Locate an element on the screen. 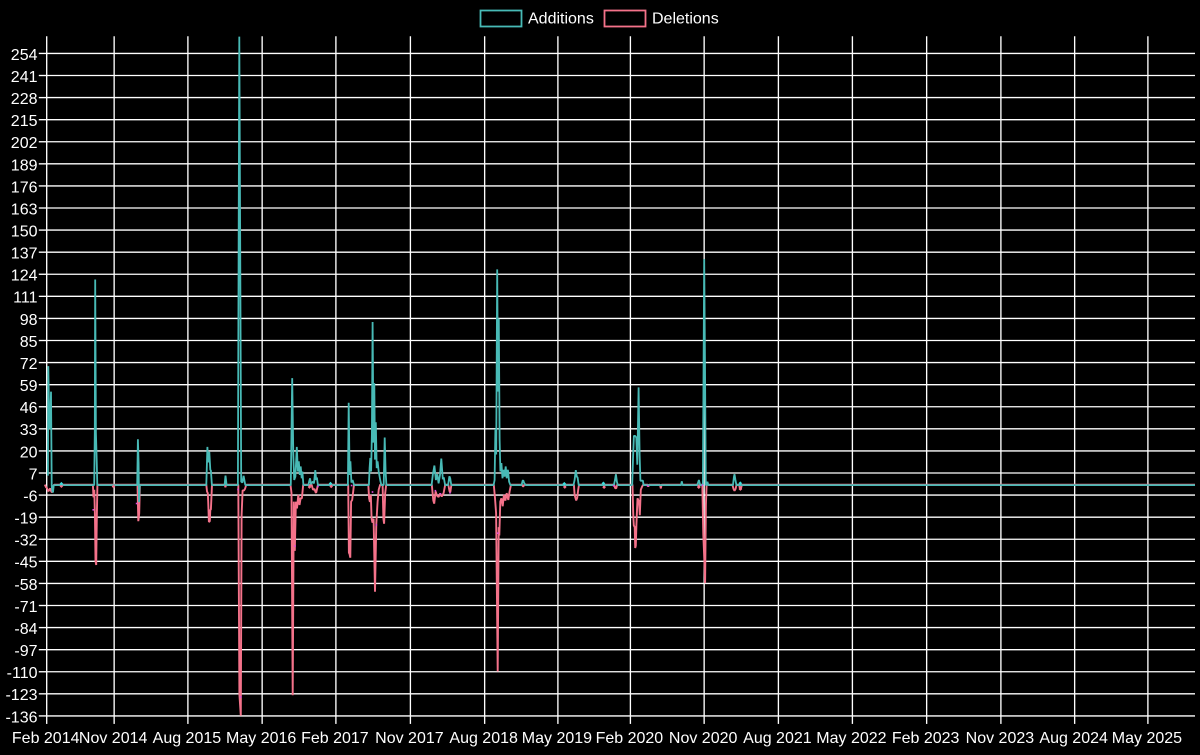  svg-text: May 2016 is located at coordinates (261, 738).